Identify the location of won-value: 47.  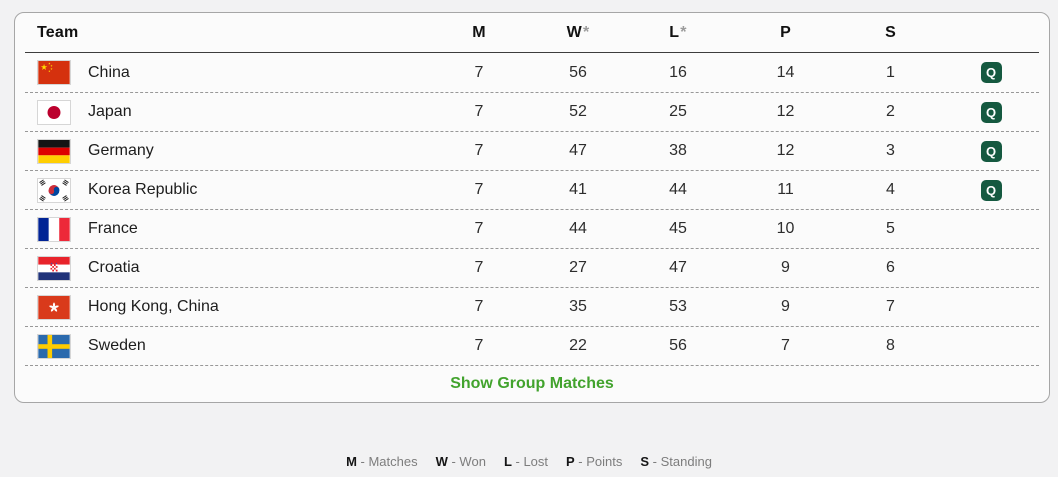
(578, 150).